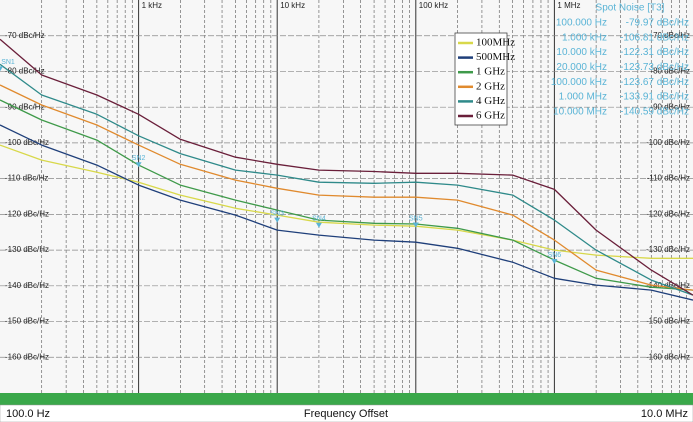 The height and width of the screenshot is (422, 693). I want to click on y-tick-label-right: -130 dBc/Hz, so click(668, 249).